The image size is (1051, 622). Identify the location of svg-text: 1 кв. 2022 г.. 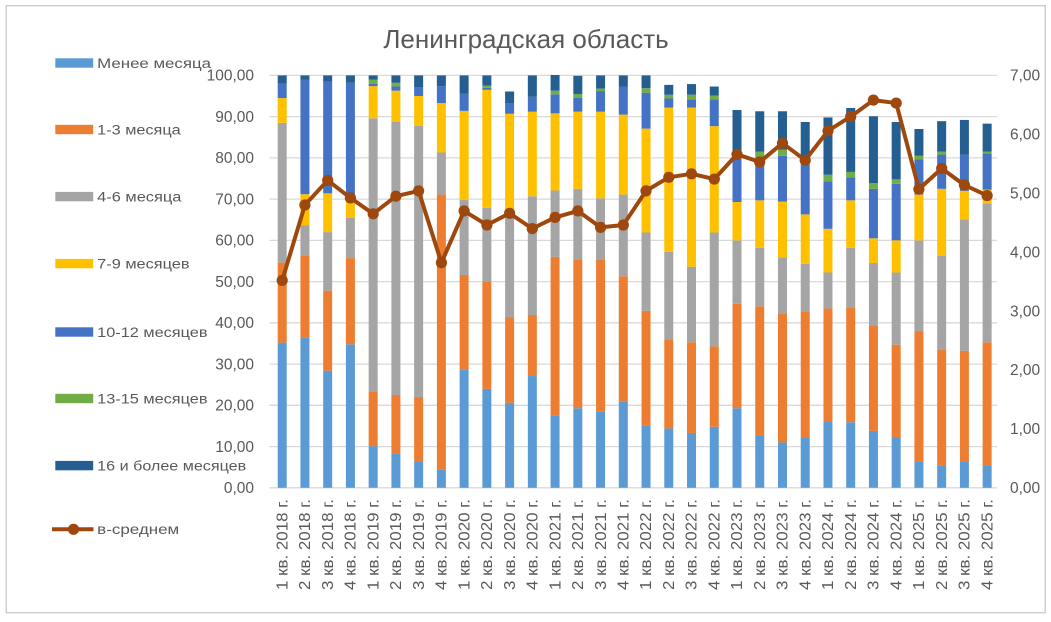
(646, 544).